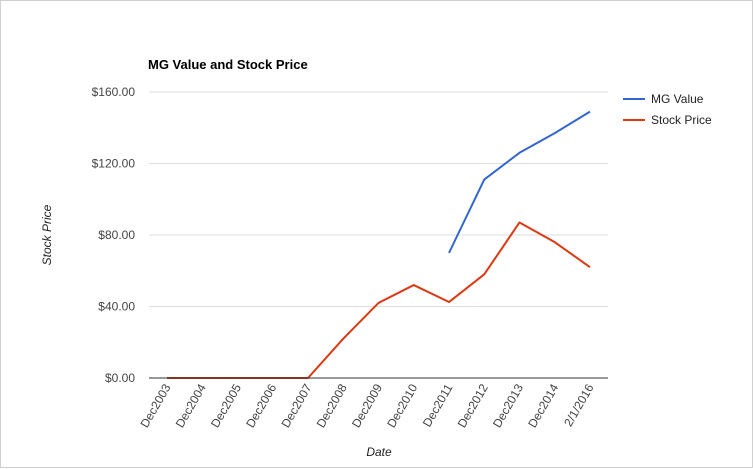  Describe the element at coordinates (402, 405) in the screenshot. I see `x-tick-label: Dec2010` at that location.